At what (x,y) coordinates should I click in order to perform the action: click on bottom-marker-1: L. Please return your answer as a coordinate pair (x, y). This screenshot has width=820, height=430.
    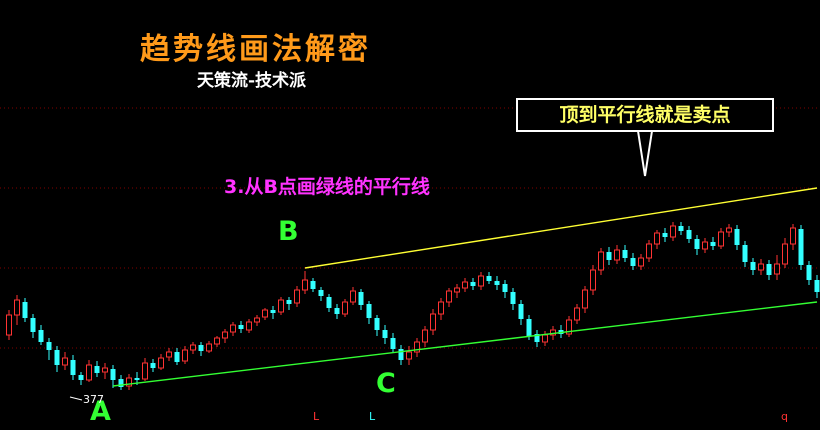
    Looking at the image, I should click on (316, 416).